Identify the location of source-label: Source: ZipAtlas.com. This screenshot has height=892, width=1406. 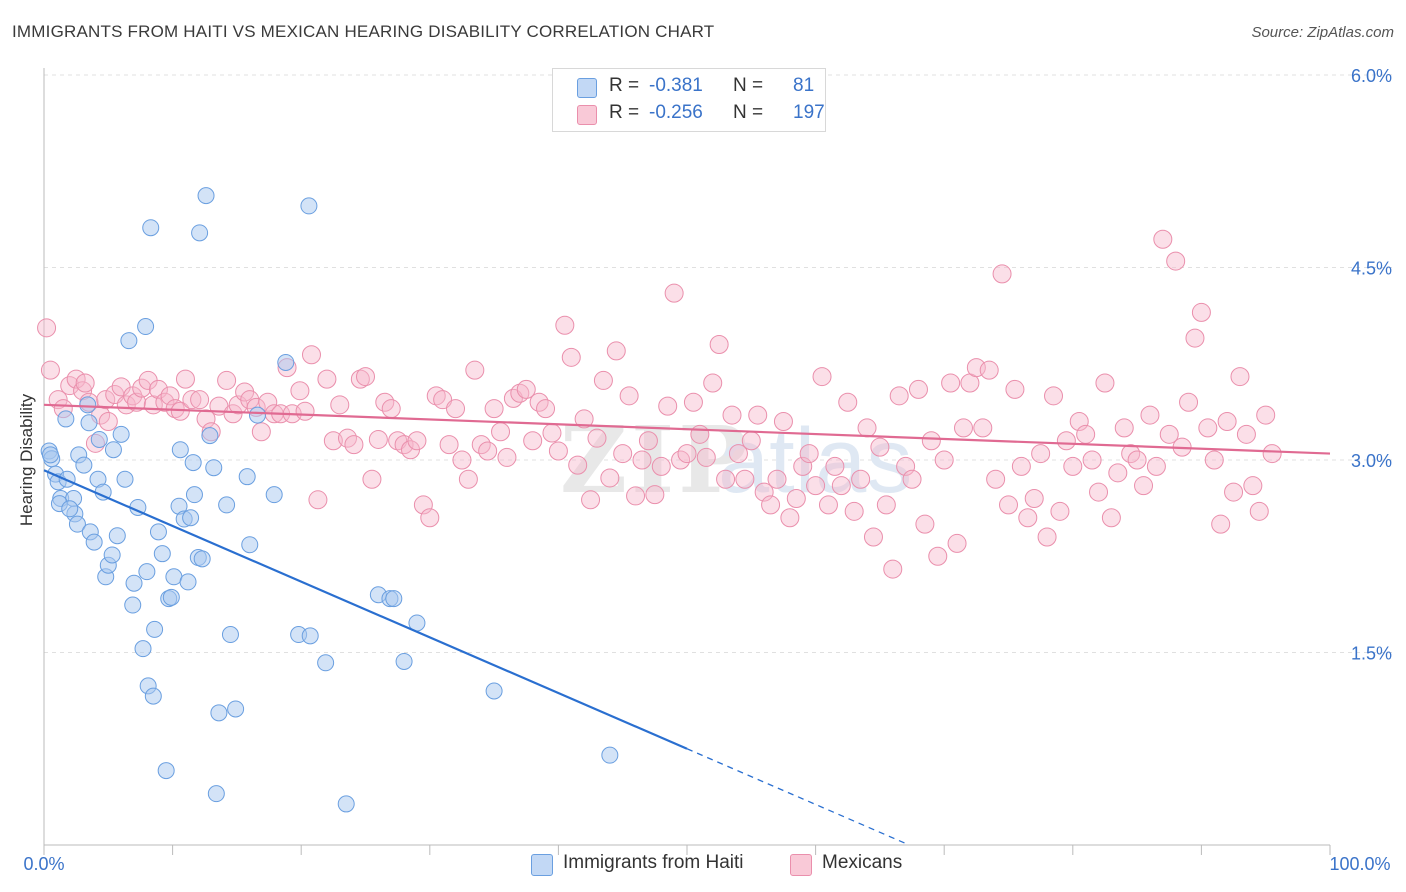
(1322, 32).